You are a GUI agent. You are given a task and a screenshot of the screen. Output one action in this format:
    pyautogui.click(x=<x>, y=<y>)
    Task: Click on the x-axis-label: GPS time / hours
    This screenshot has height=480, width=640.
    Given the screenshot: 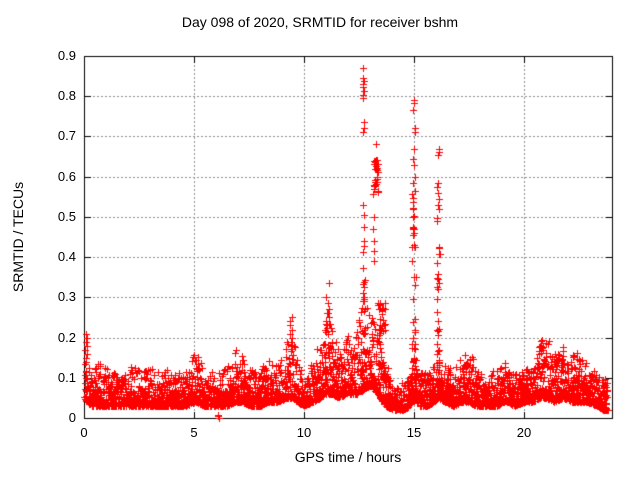 What is the action you would take?
    pyautogui.click(x=348, y=457)
    